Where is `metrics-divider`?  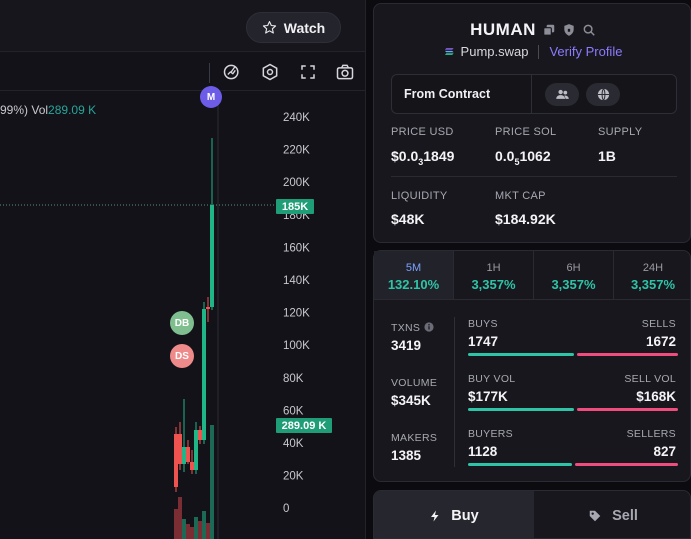
metrics-divider is located at coordinates (454, 392).